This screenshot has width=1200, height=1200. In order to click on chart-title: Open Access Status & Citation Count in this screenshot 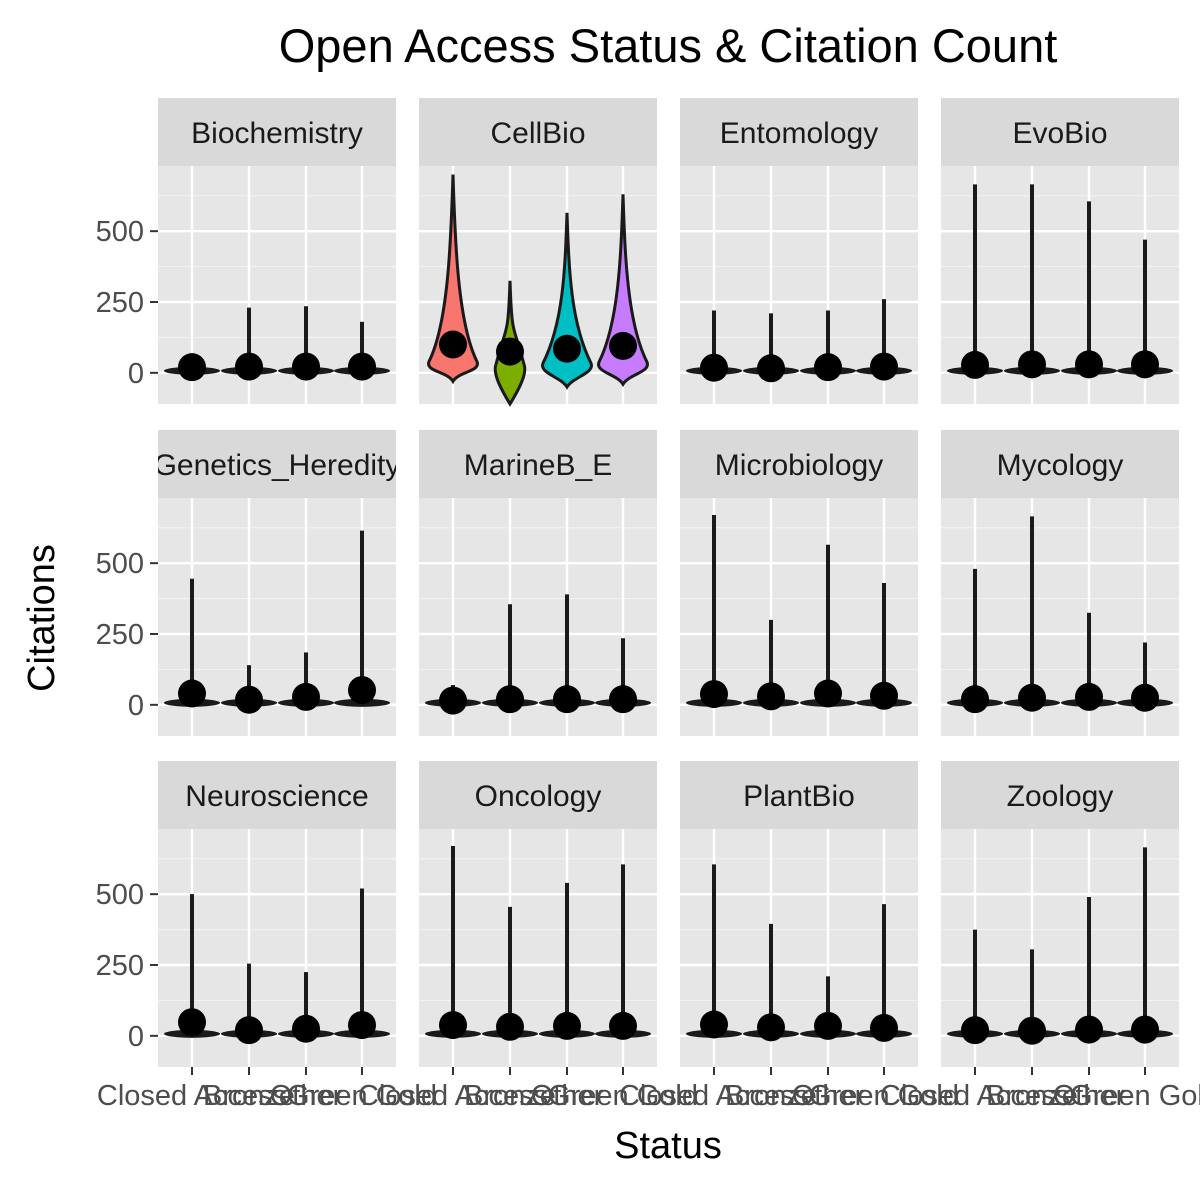, I will do `click(668, 45)`.